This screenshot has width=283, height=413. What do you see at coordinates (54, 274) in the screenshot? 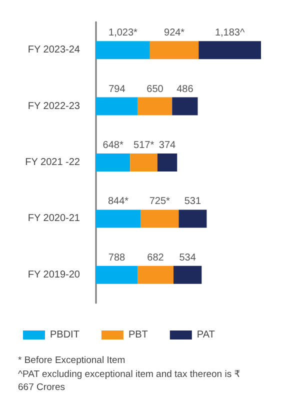
I see `y-tick-label: FY 2019-20` at bounding box center [54, 274].